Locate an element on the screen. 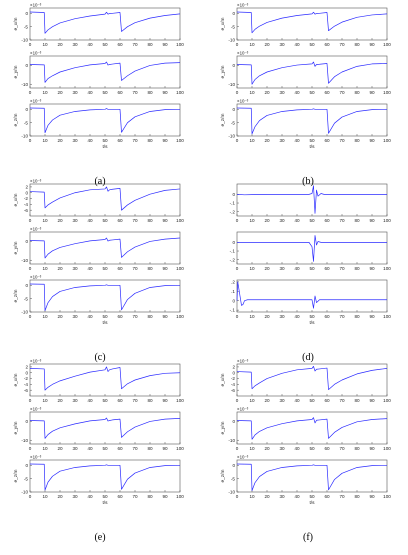  y-tick-label: -4 is located at coordinates (26, 204).